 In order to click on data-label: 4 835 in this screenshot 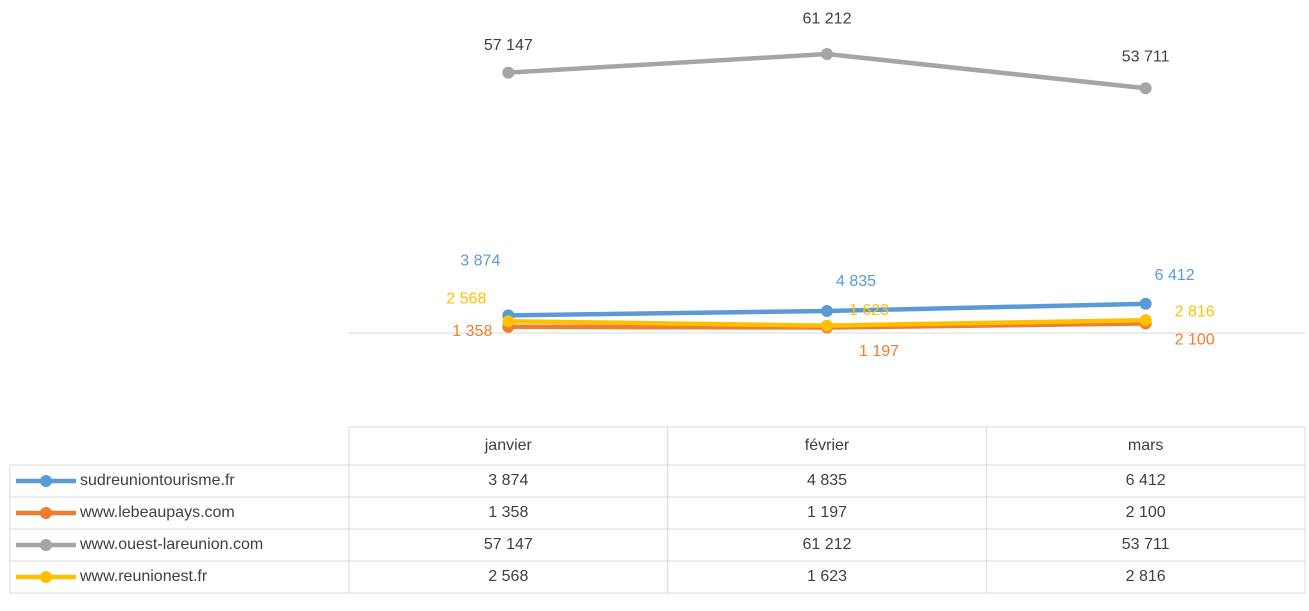, I will do `click(856, 281)`.